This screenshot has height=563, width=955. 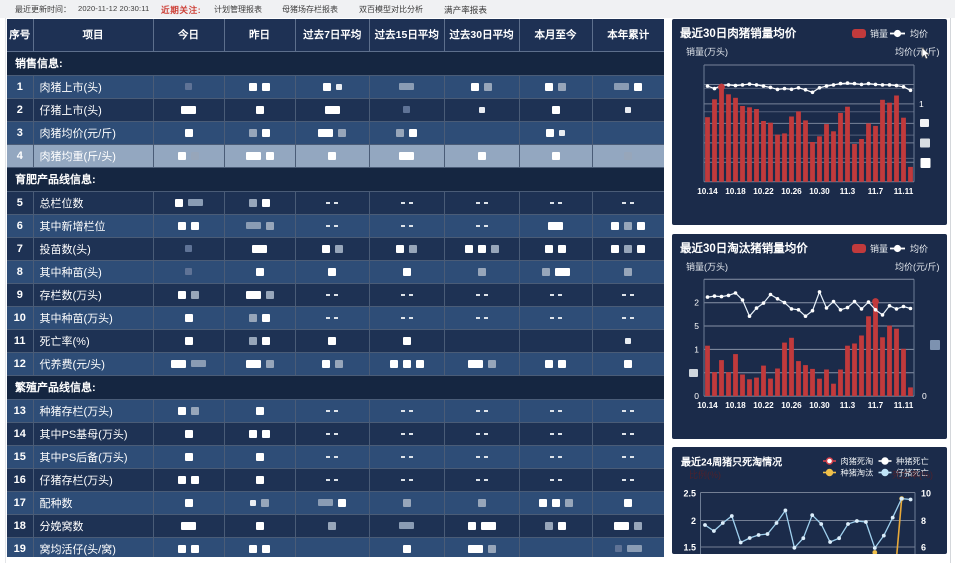 I want to click on svg-text: 最近24周猪只死淘情况, so click(x=731, y=462).